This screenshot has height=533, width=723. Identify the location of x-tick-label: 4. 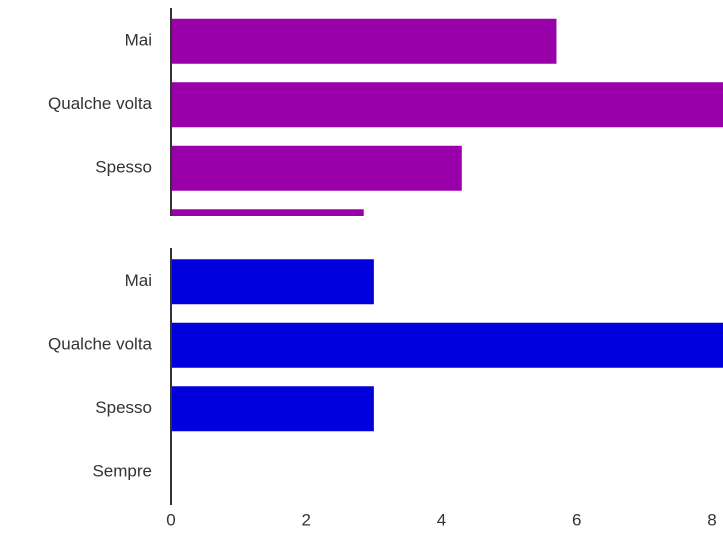
(441, 519).